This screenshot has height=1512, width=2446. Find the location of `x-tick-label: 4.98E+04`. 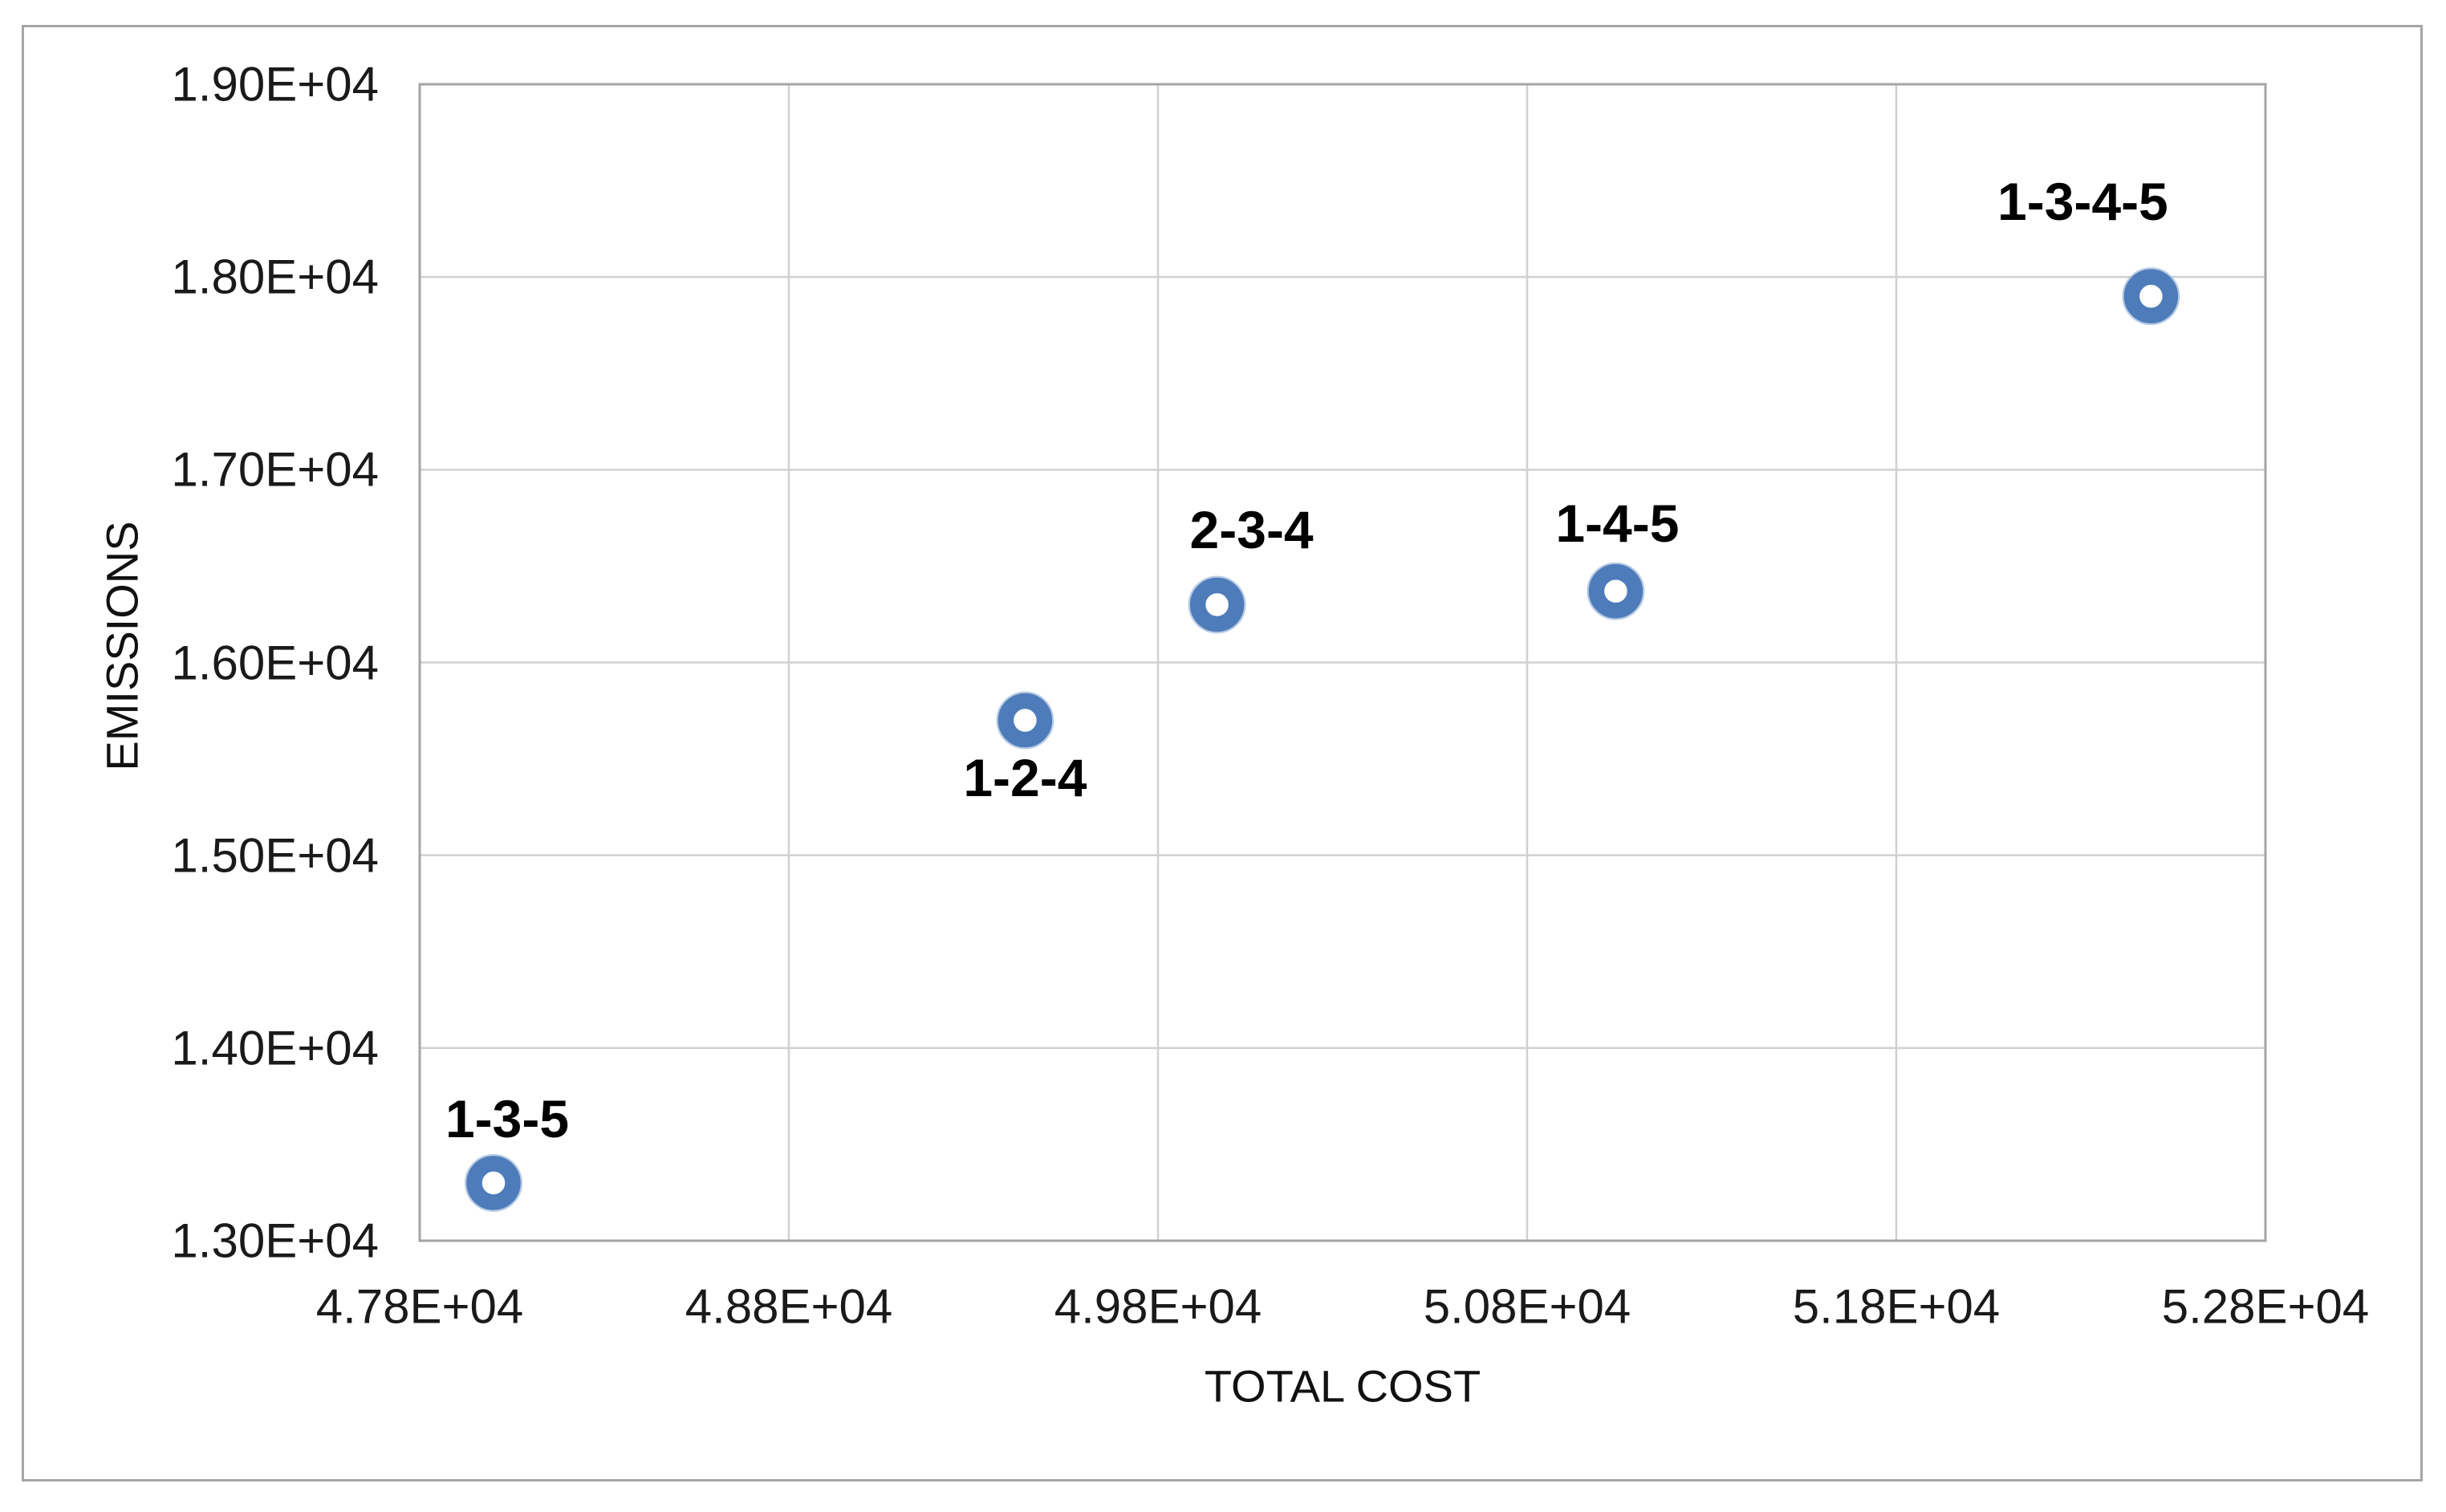

x-tick-label: 4.98E+04 is located at coordinates (1158, 1306).